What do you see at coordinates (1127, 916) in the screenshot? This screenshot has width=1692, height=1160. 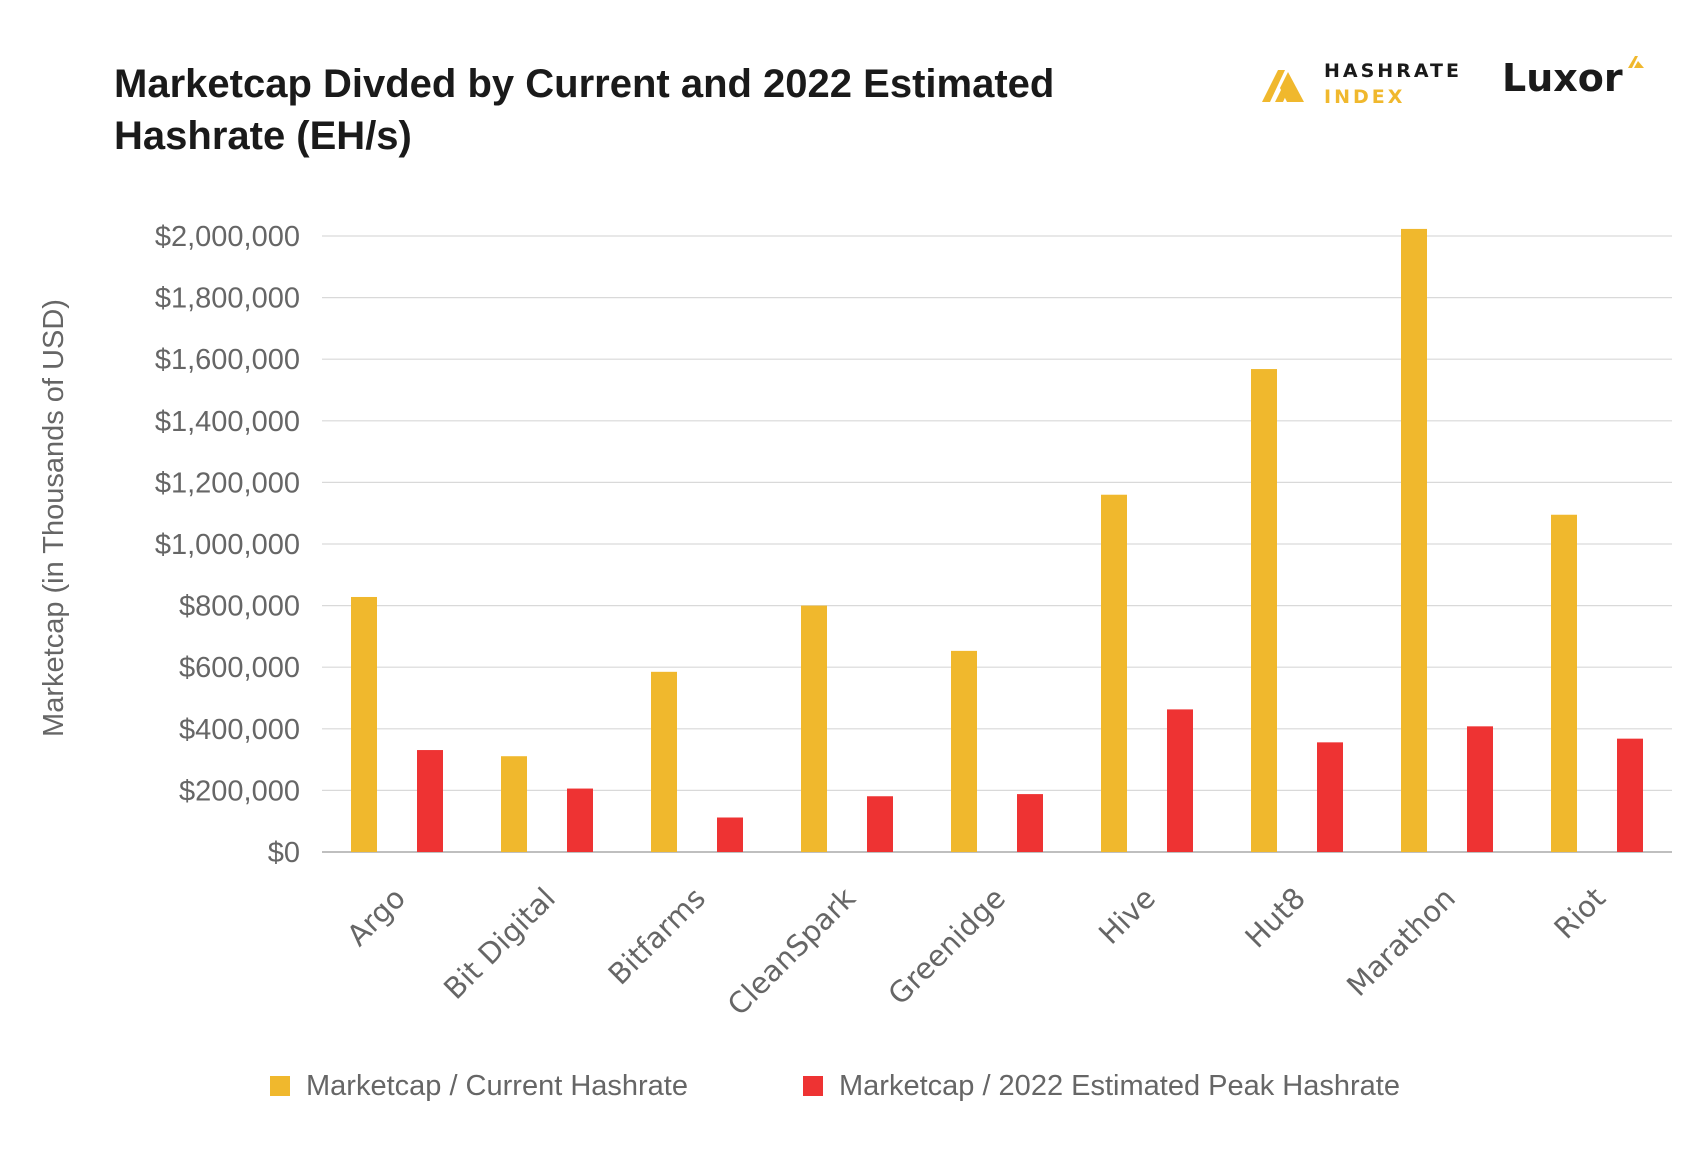 I see `x-tick-label: Hive` at bounding box center [1127, 916].